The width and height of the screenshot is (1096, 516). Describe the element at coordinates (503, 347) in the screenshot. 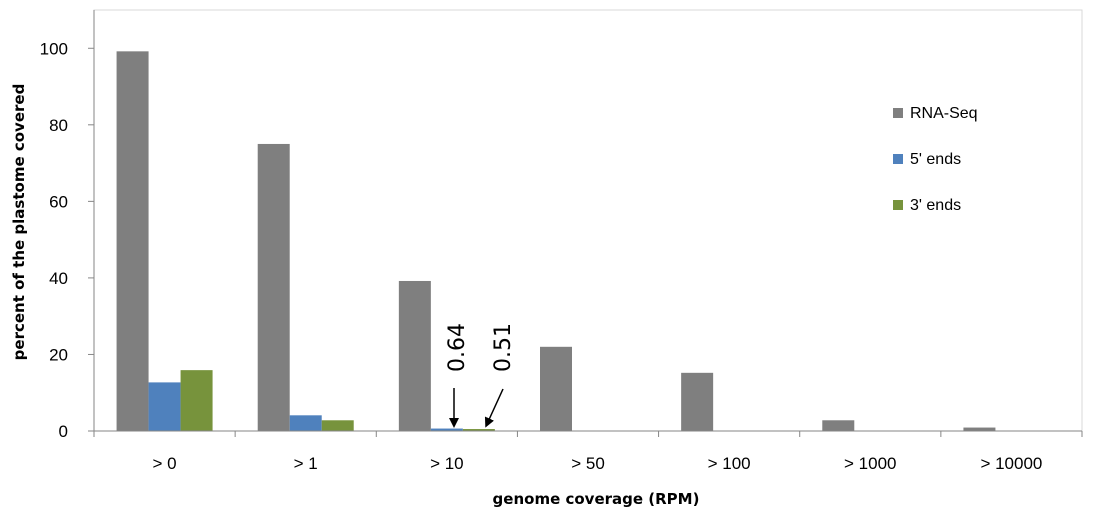

I see `annotation-label: 0.51` at that location.